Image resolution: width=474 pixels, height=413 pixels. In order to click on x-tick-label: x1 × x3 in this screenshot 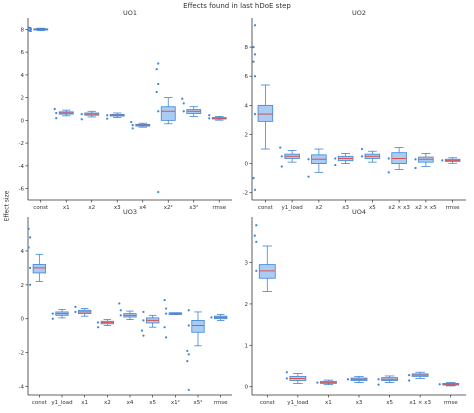, I will do `click(420, 403)`.